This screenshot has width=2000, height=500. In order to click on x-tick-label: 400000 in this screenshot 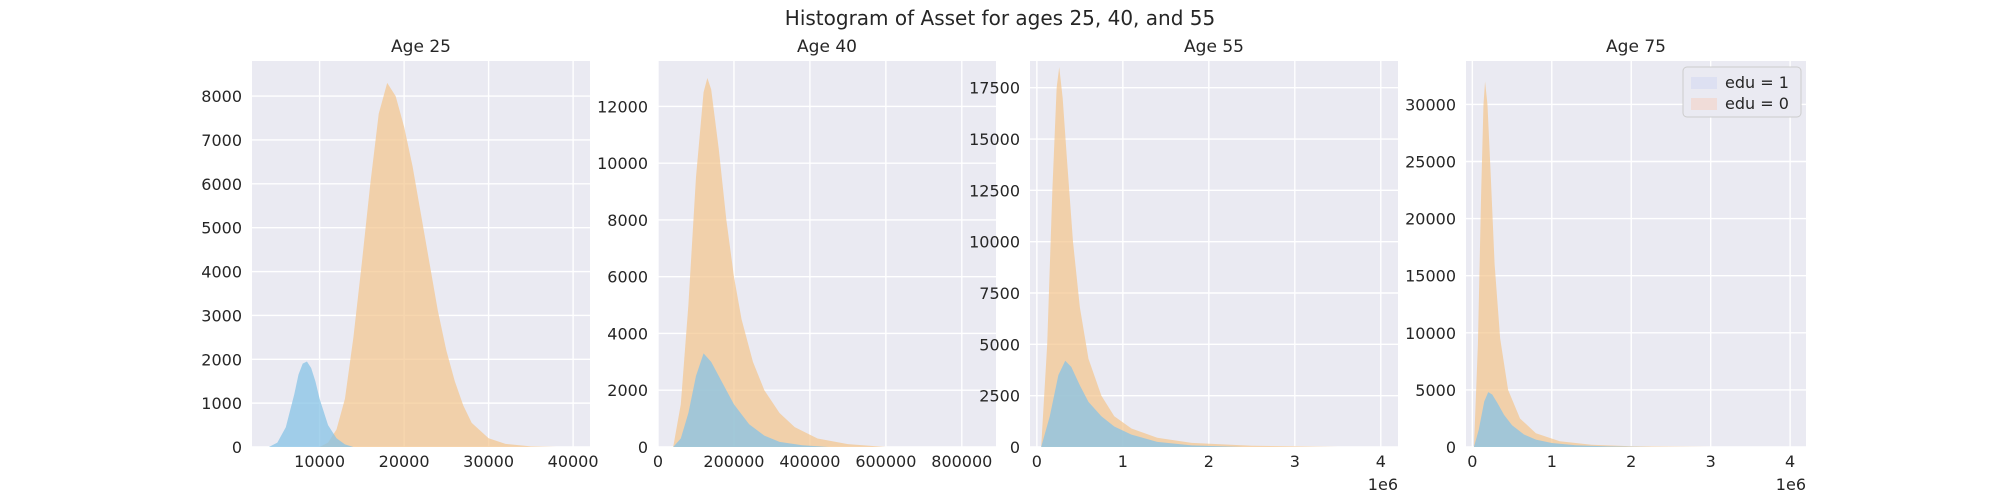, I will do `click(809, 461)`.